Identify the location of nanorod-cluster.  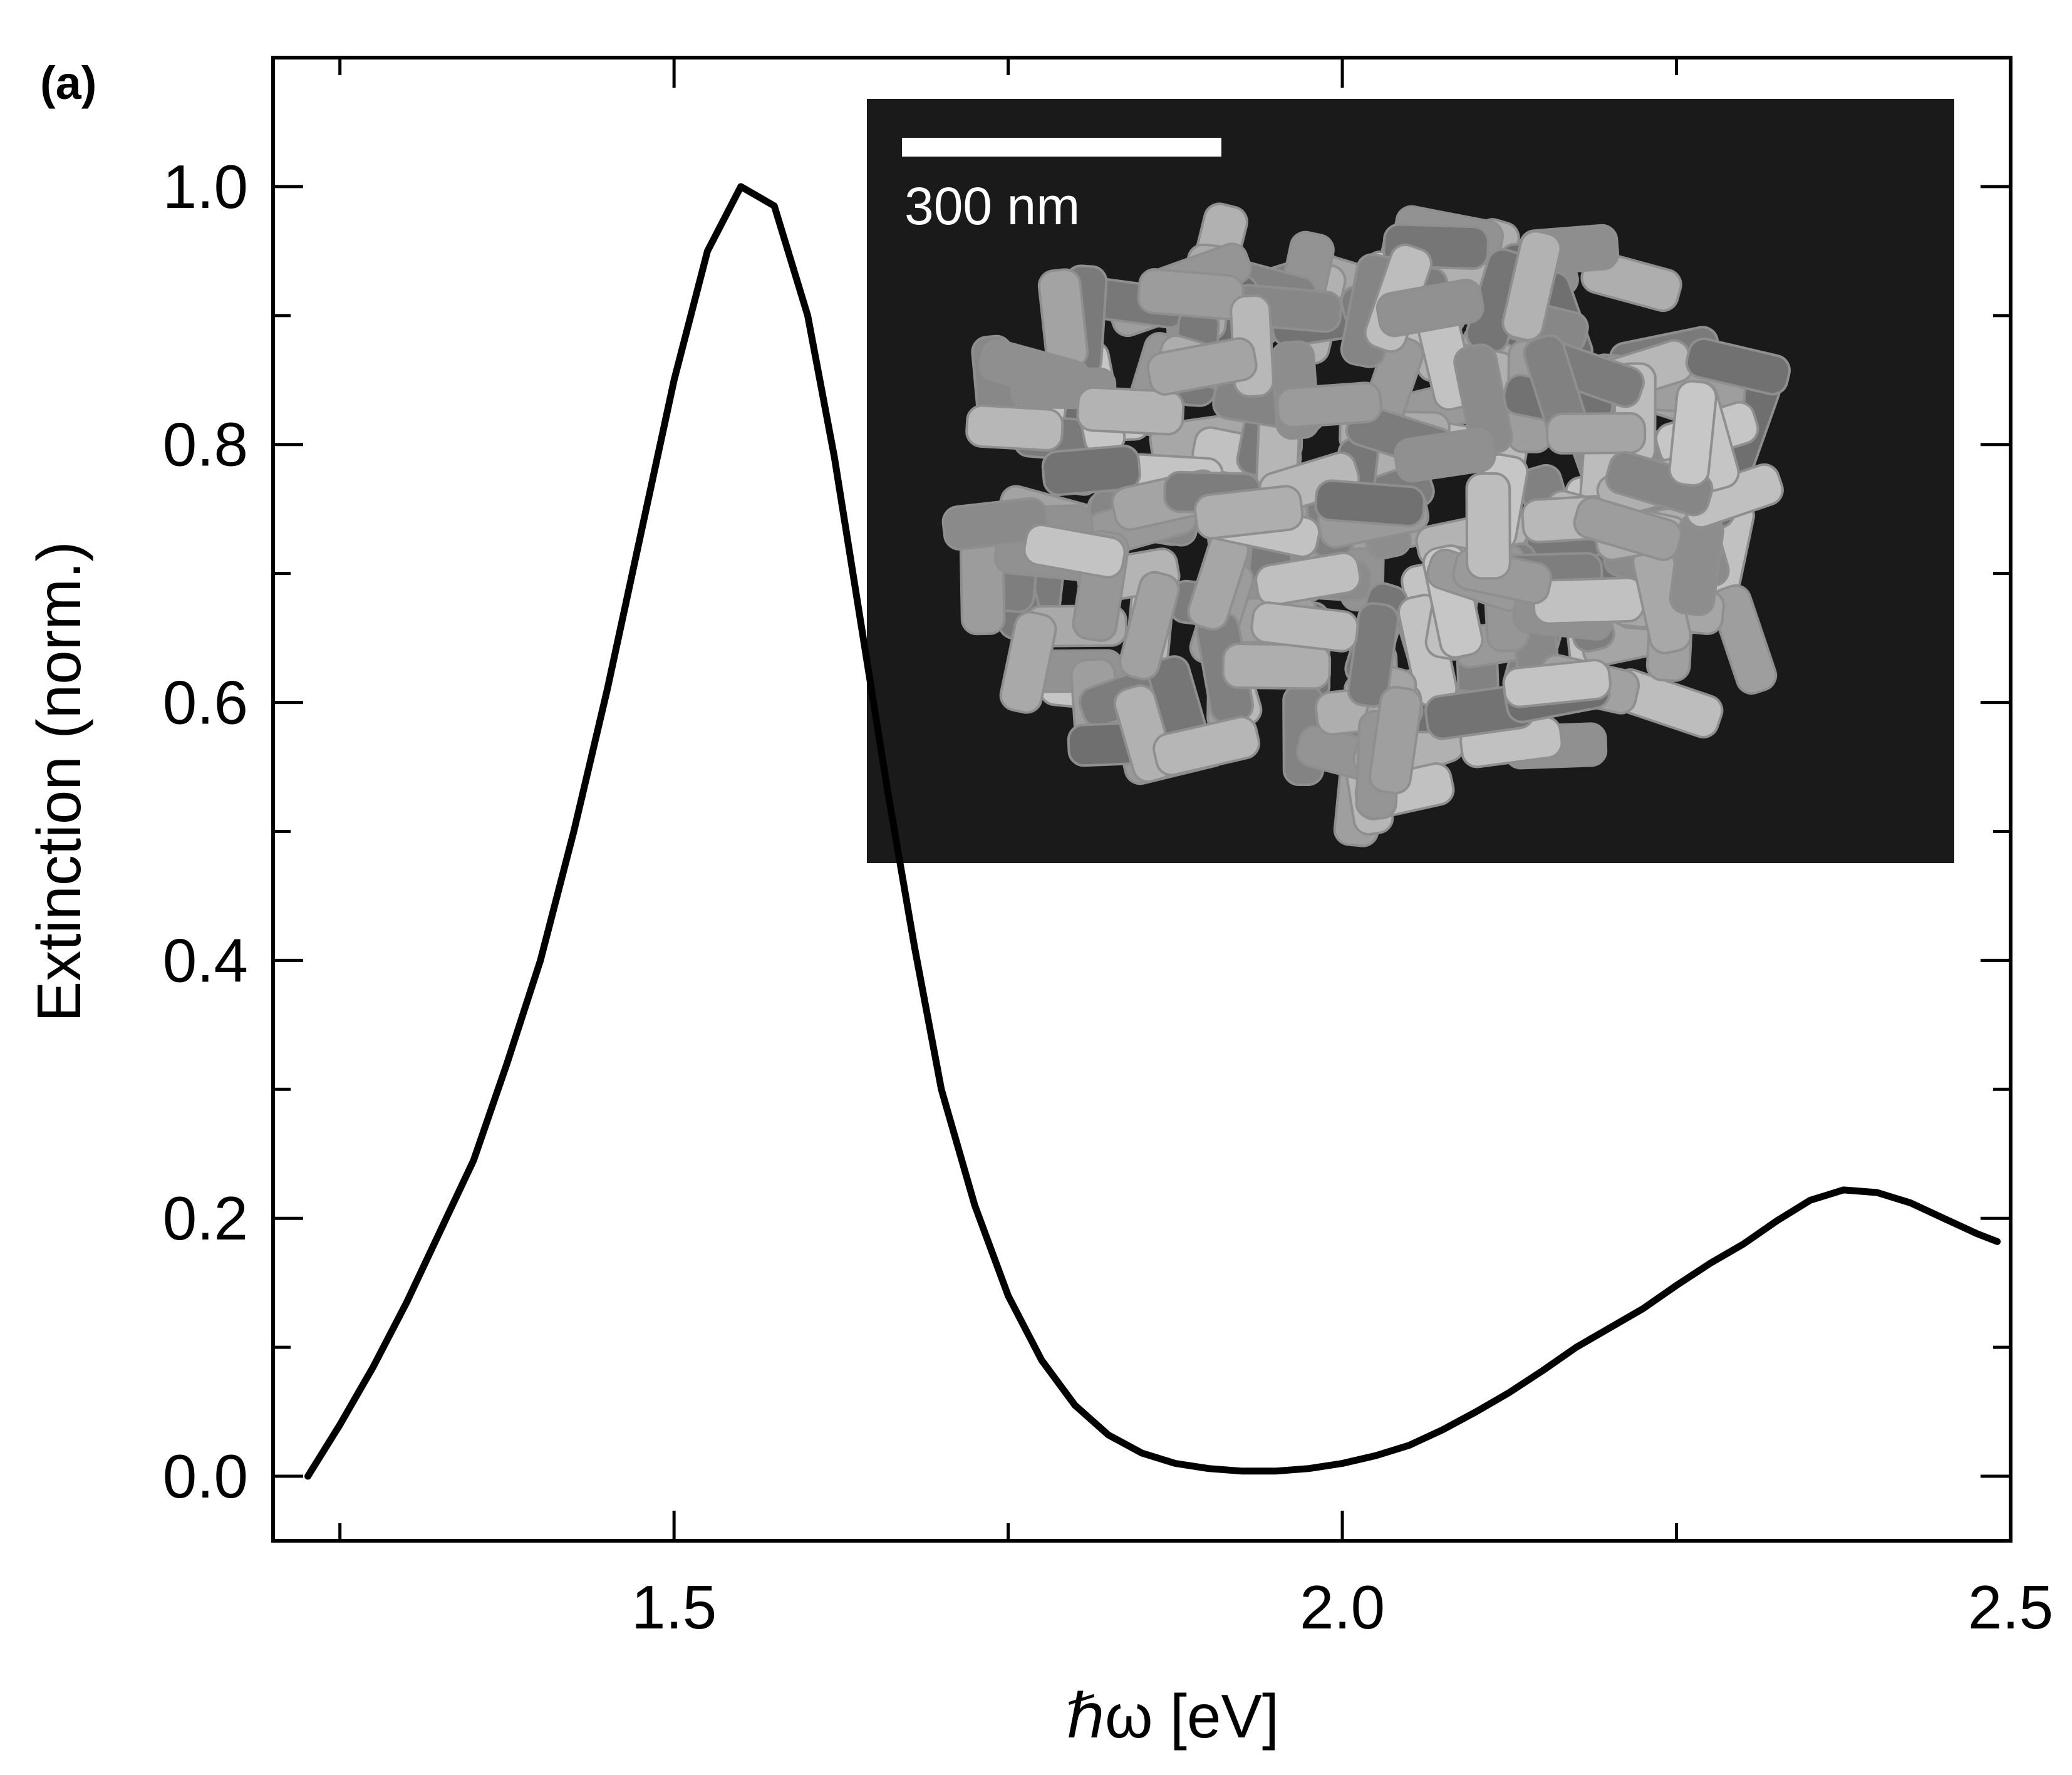
(1366, 524).